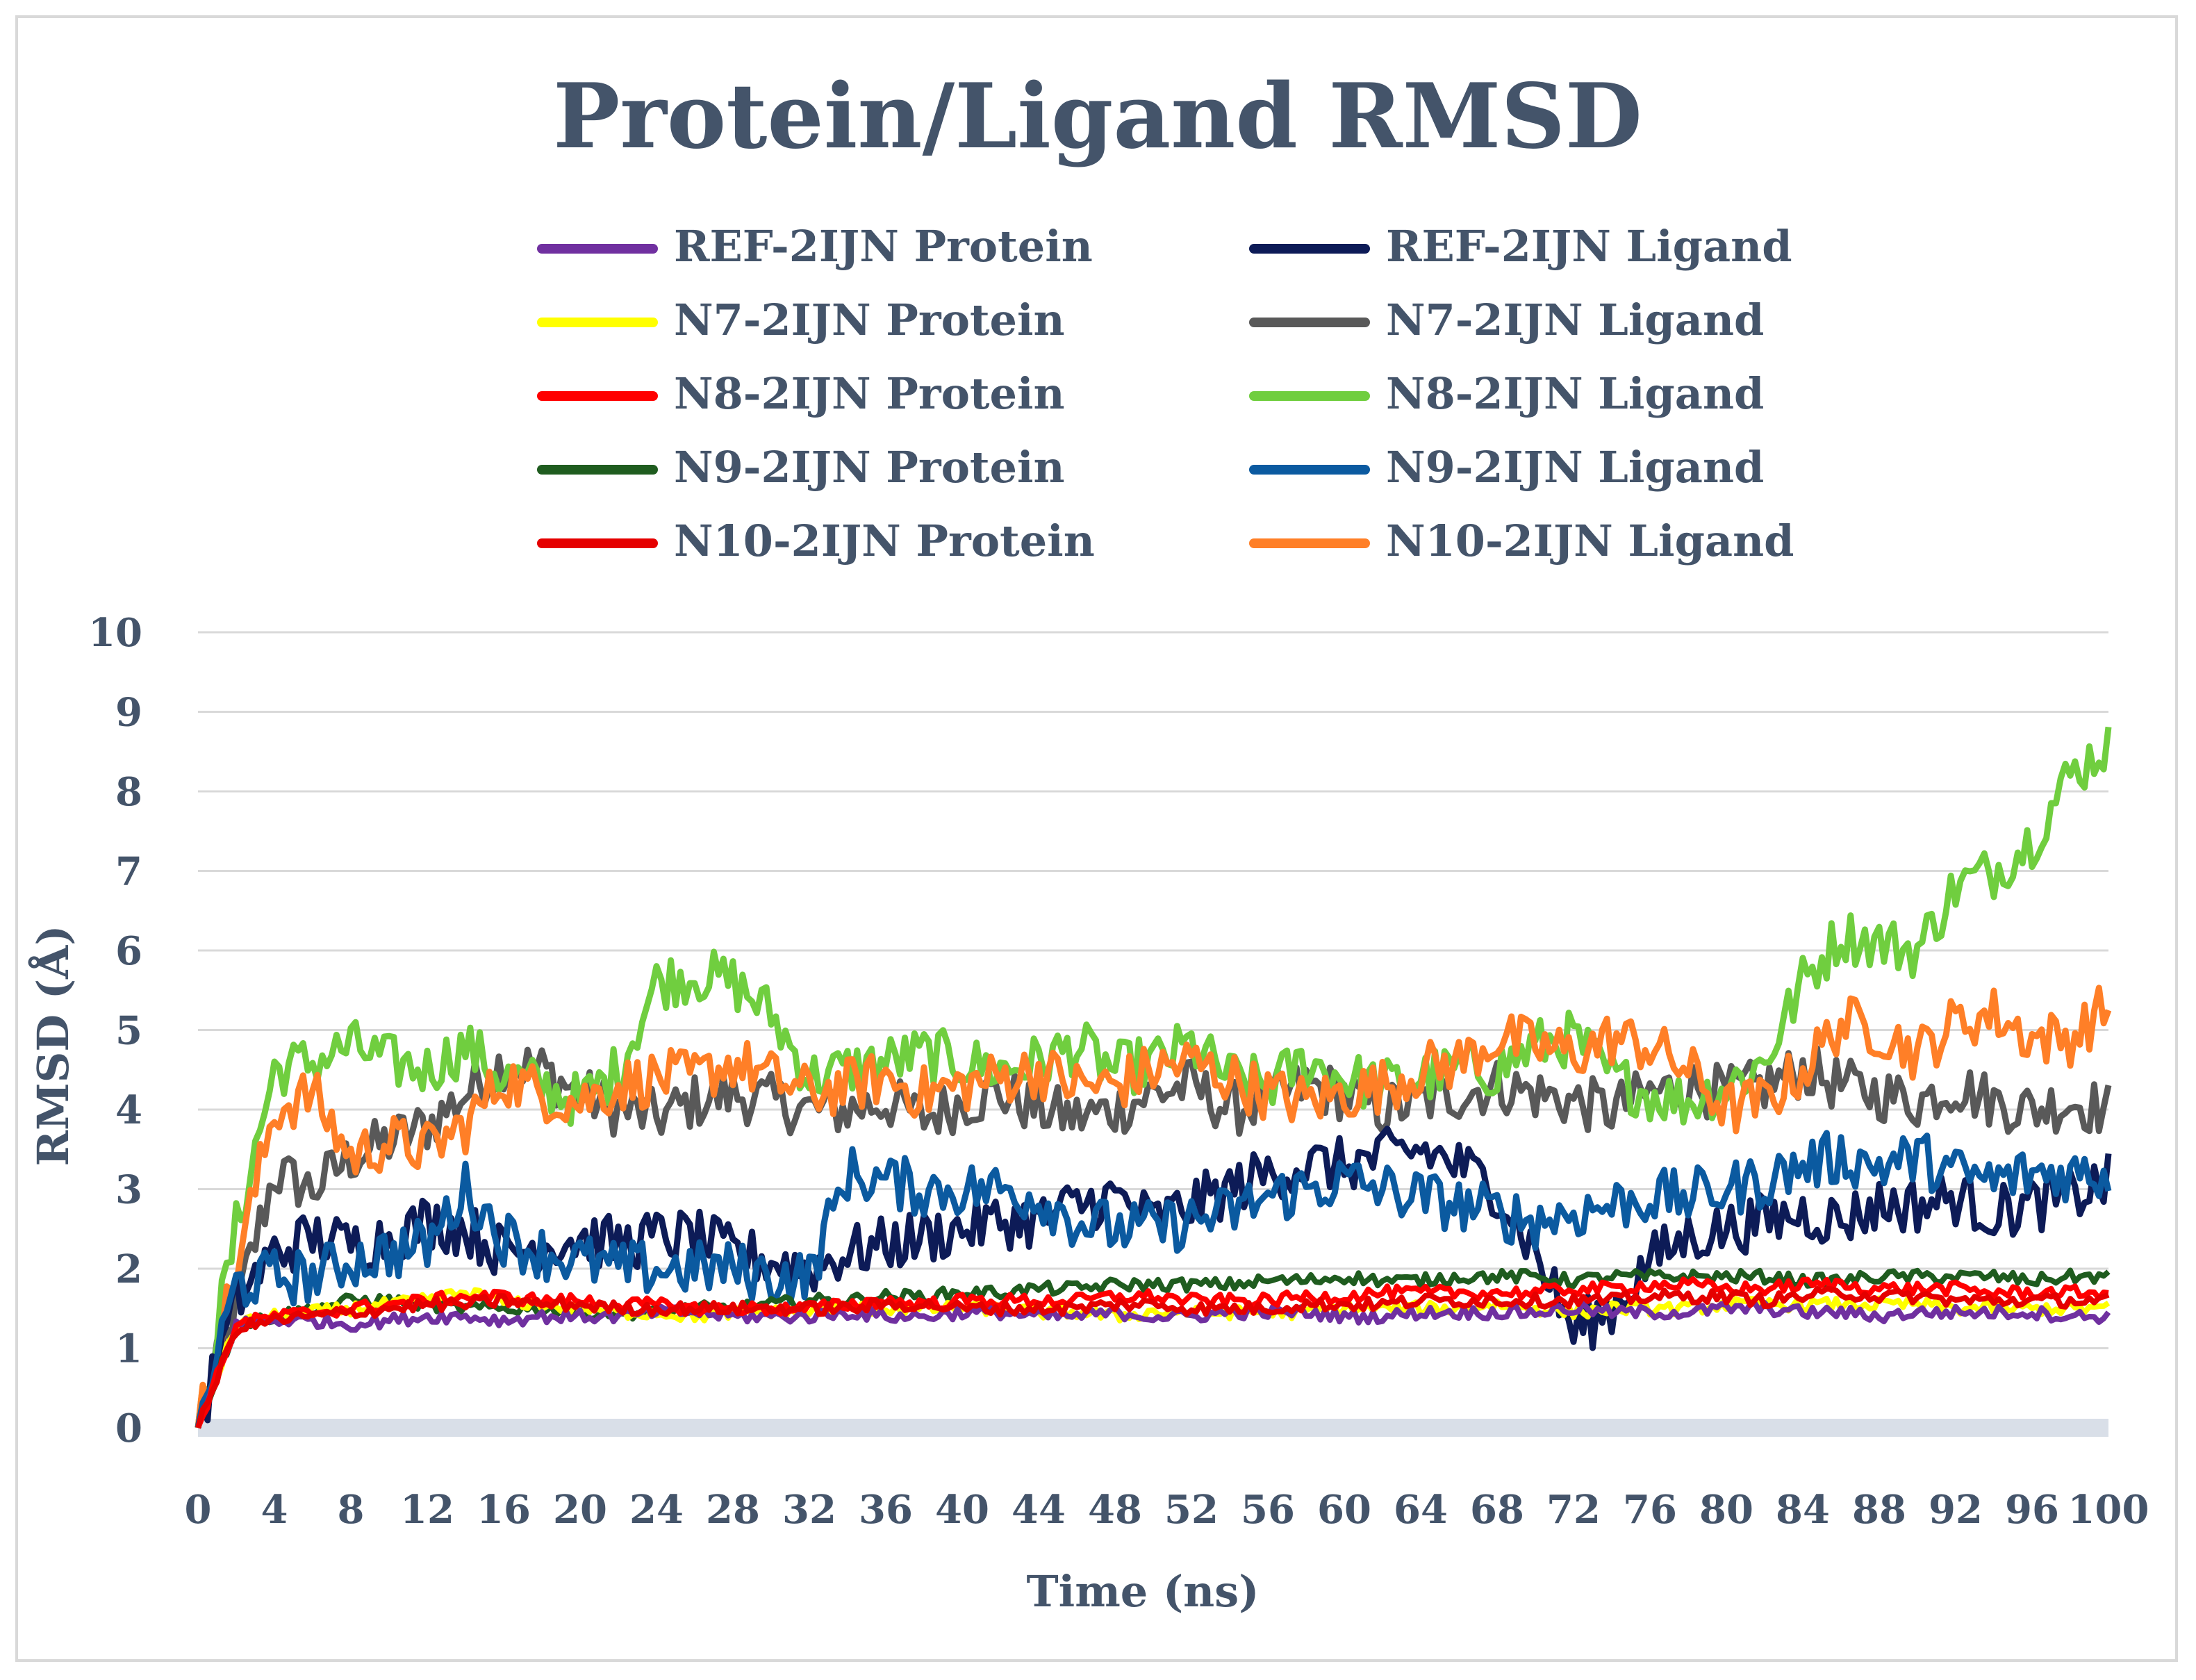 Image resolution: width=2196 pixels, height=1680 pixels. I want to click on x-tick-label: 8, so click(352, 1510).